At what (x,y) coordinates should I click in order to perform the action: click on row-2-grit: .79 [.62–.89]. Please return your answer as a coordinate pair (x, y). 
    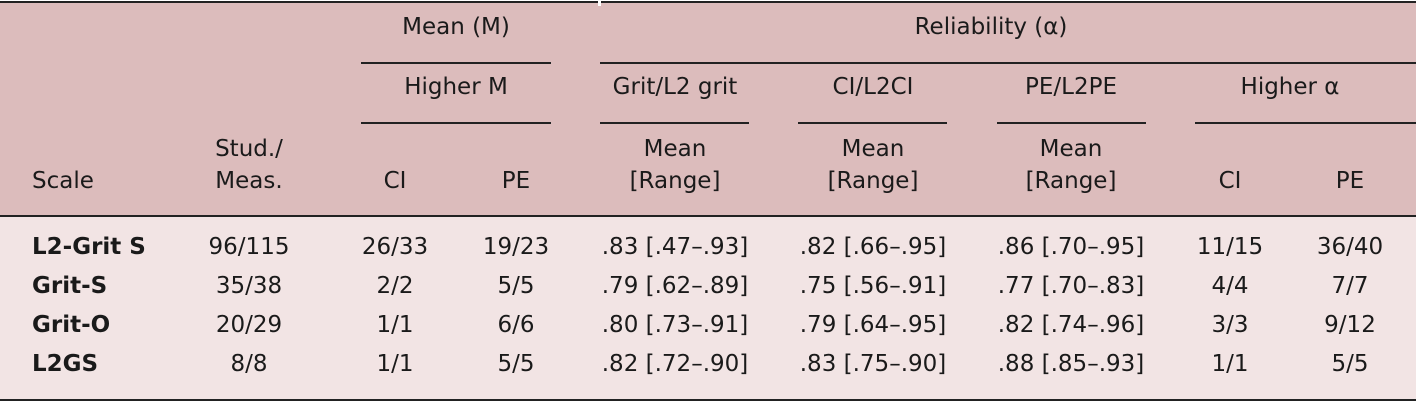
    Looking at the image, I should click on (675, 286).